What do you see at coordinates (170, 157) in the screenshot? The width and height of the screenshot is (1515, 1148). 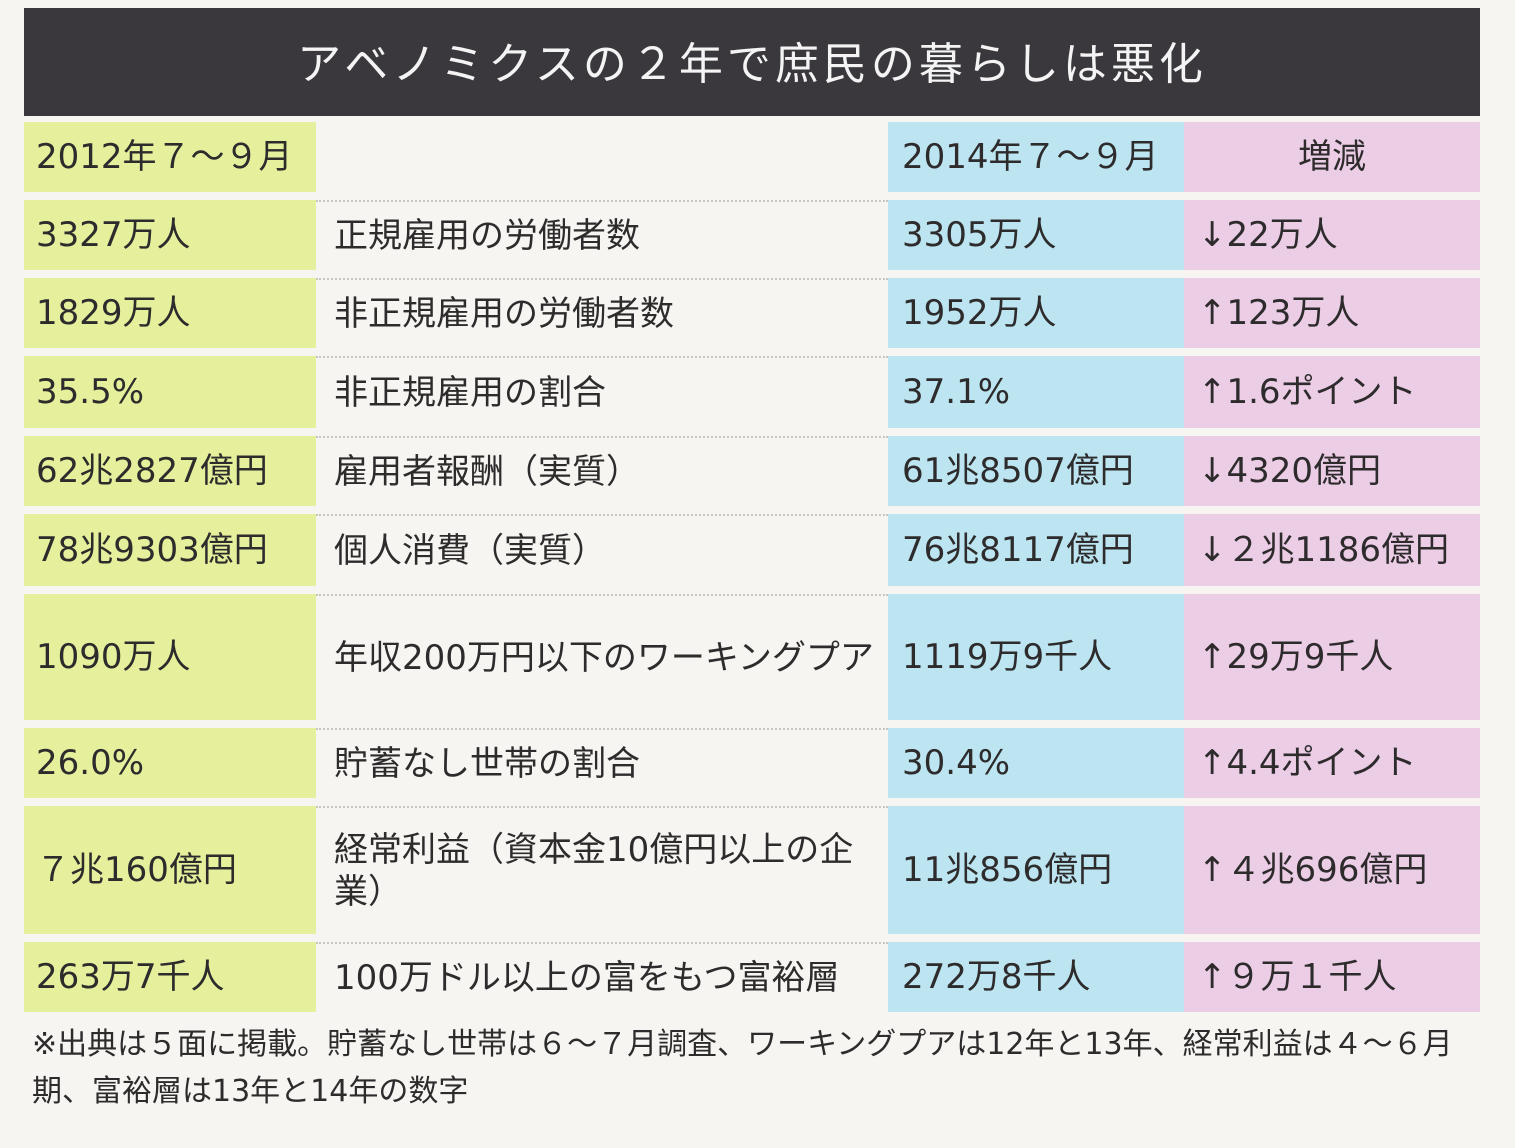 I see `header-2012: 2012年７～９月` at bounding box center [170, 157].